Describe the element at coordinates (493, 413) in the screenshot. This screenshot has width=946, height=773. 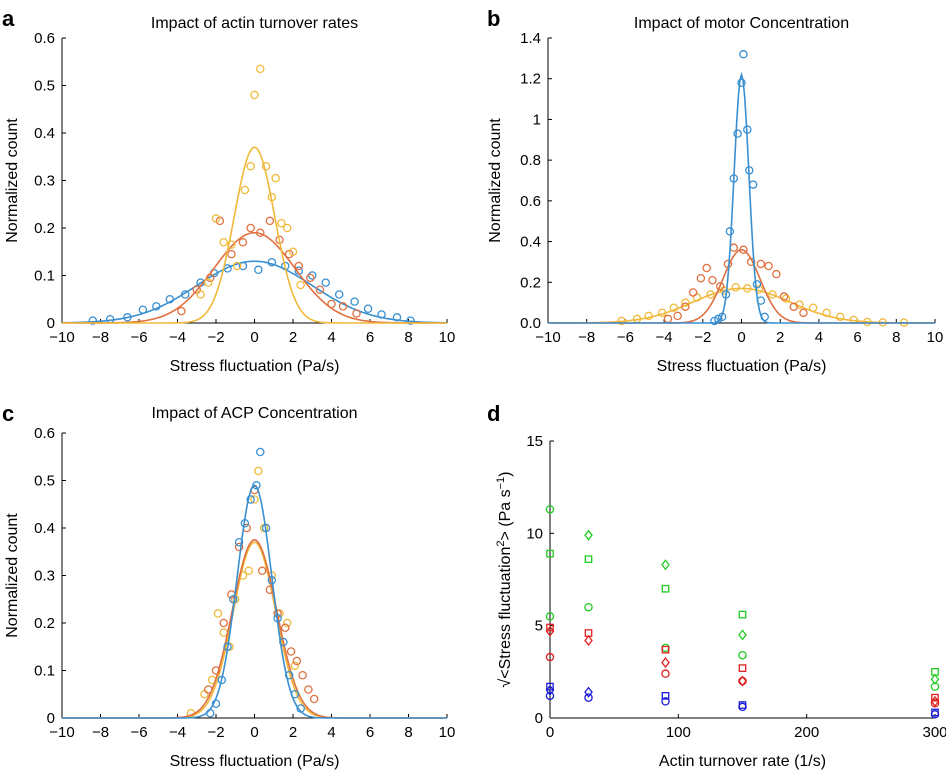
I see `panel-letter: d` at that location.